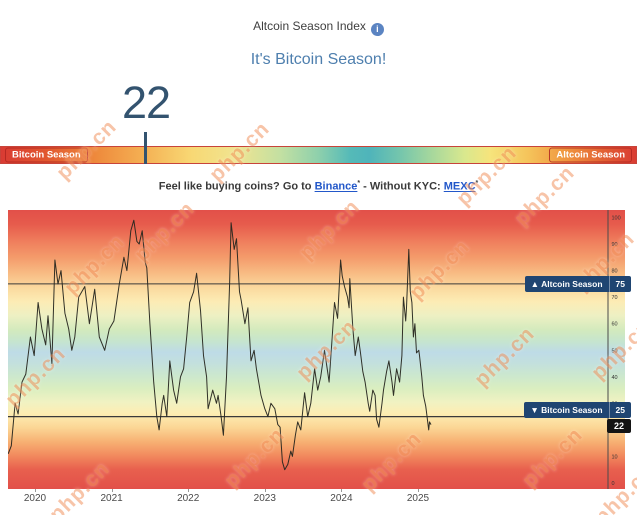 This screenshot has height=515, width=637. What do you see at coordinates (111, 498) in the screenshot?
I see `x-axis-year-label: 2021` at bounding box center [111, 498].